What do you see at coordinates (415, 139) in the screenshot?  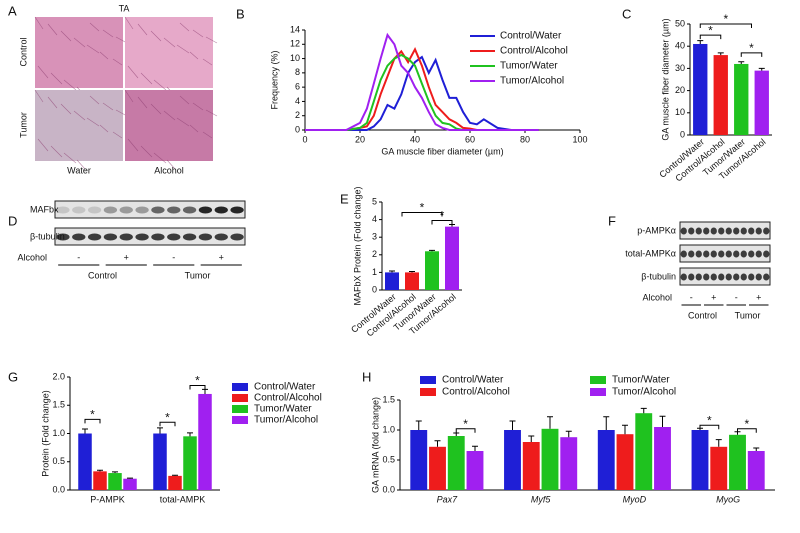 I see `x-tick-label: 40` at bounding box center [415, 139].